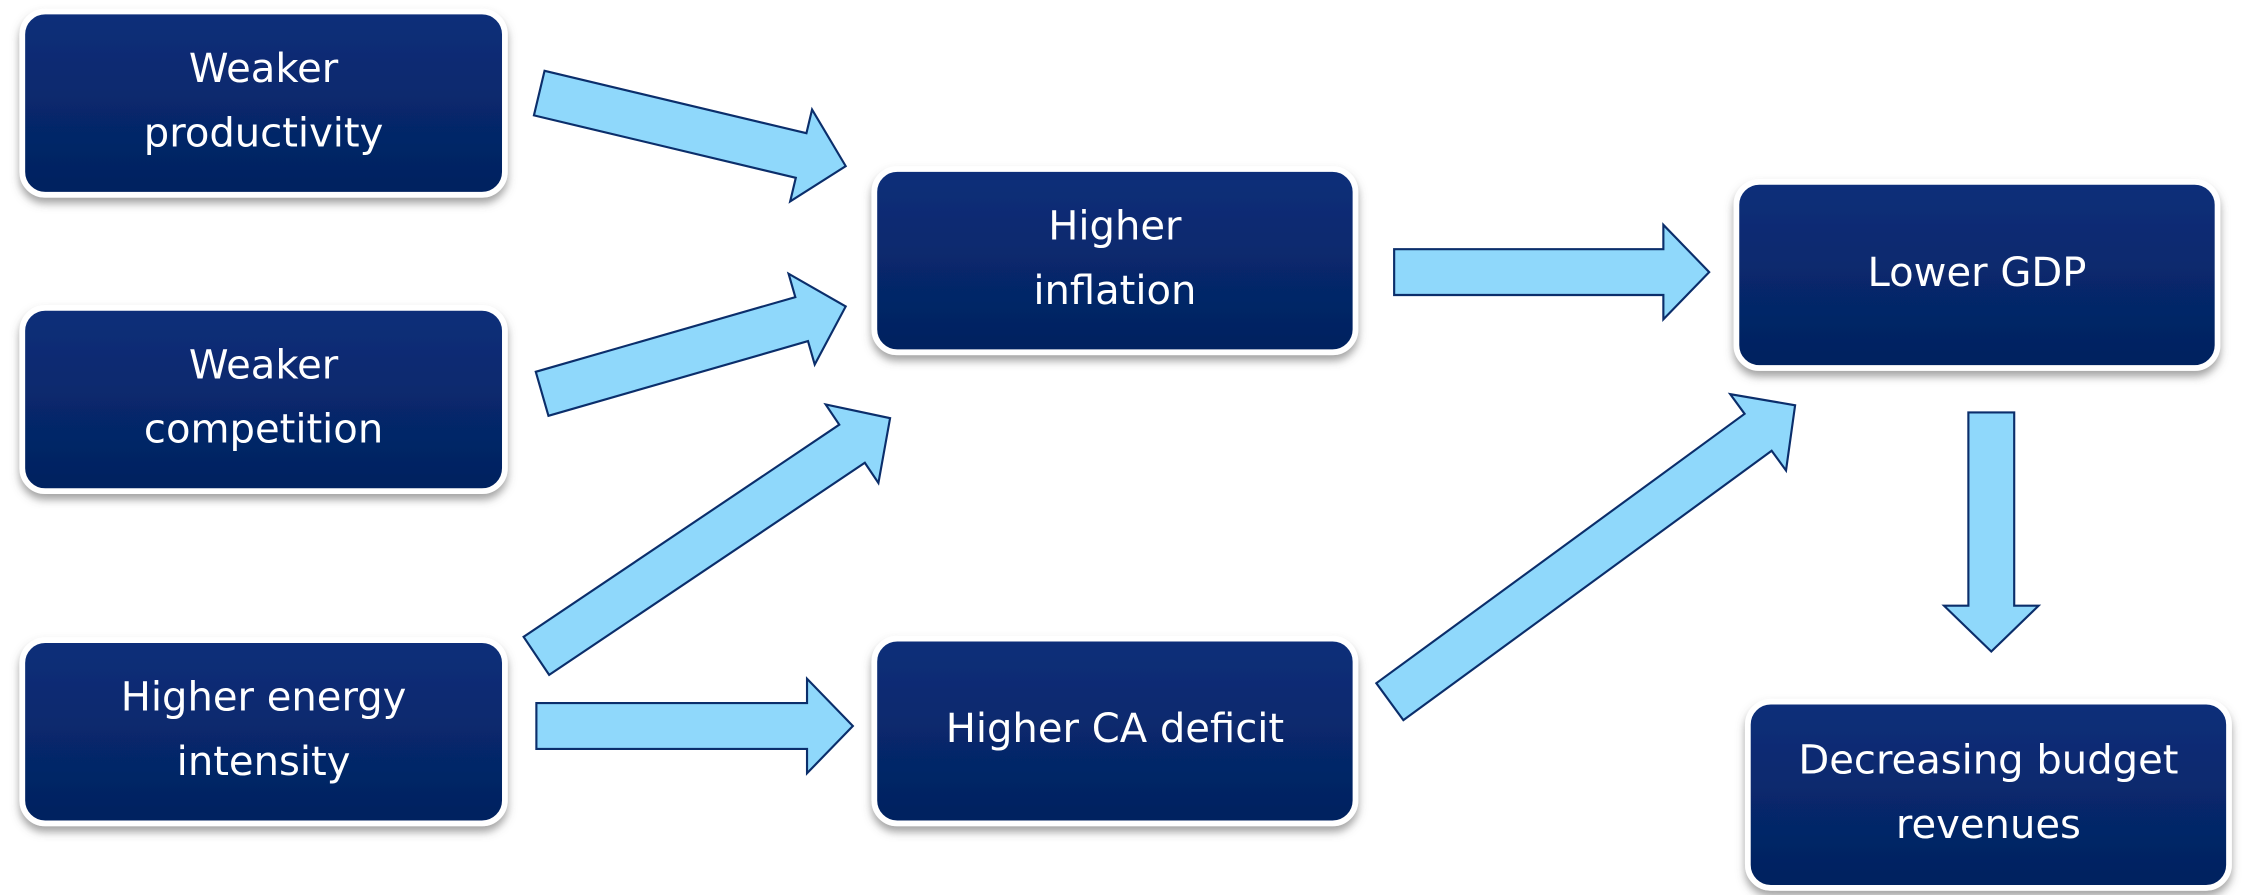 The height and width of the screenshot is (895, 2247). I want to click on node-label: Lower GDP, so click(1977, 273).